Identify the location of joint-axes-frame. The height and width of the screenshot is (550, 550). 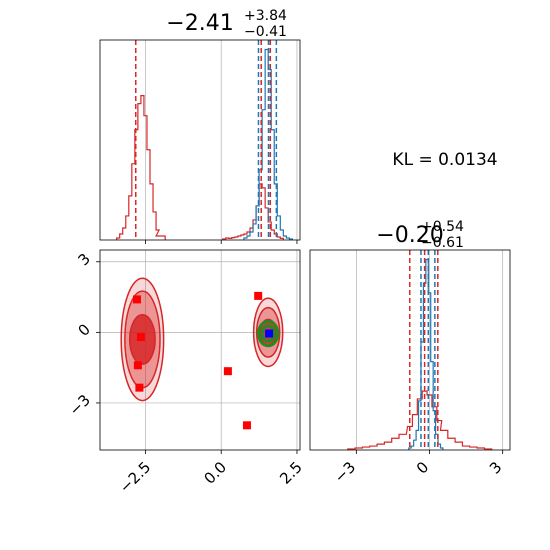
(200, 350).